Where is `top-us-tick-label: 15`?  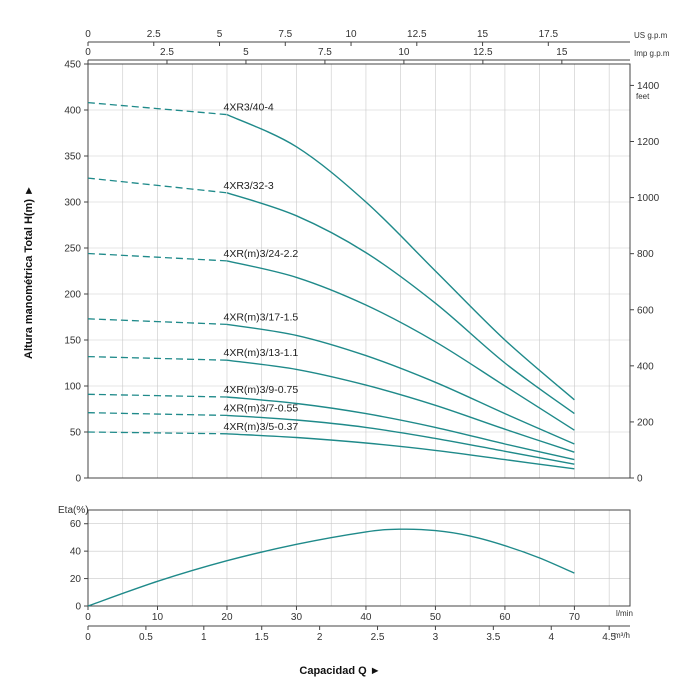
top-us-tick-label: 15 is located at coordinates (483, 34).